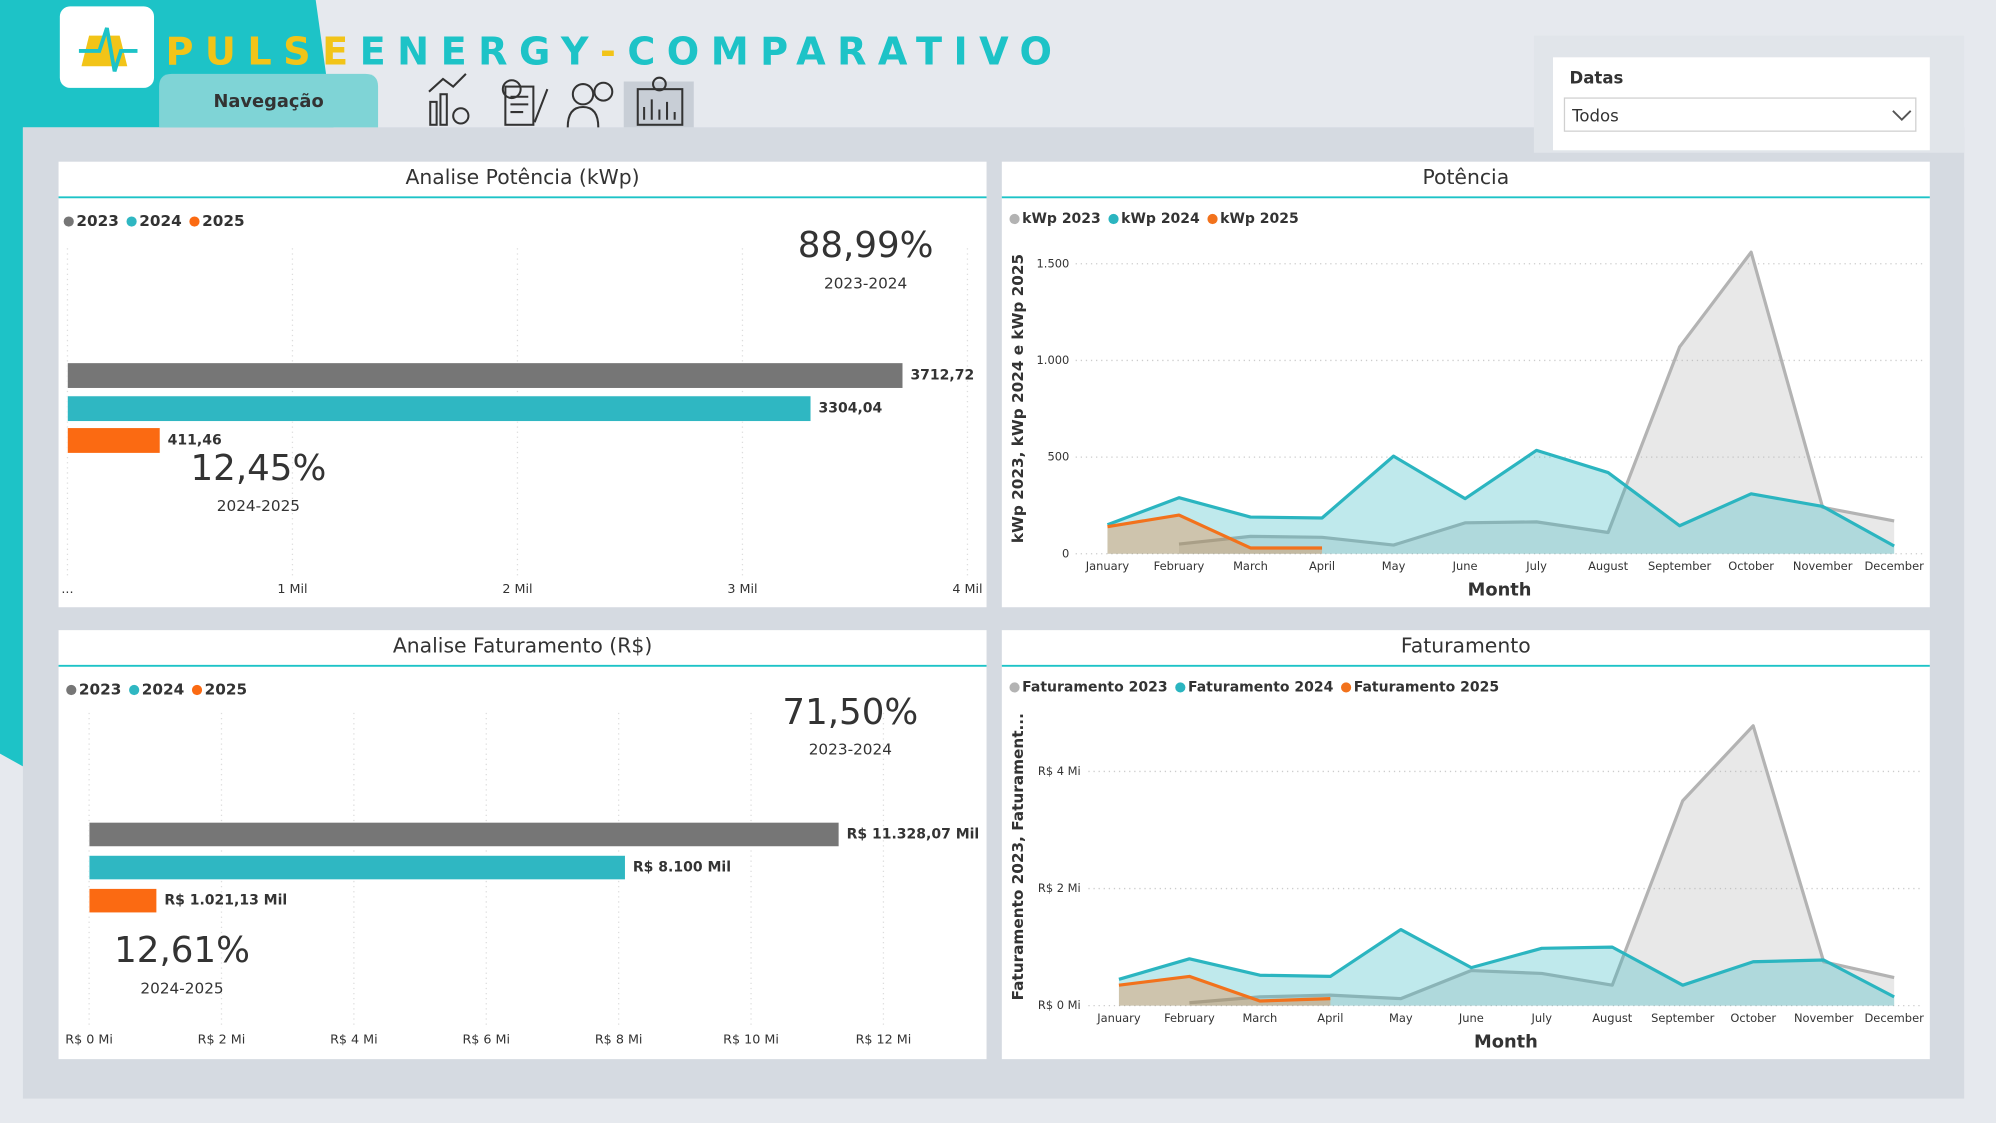 Image resolution: width=1996 pixels, height=1123 pixels. I want to click on filter-dropdown, so click(1740, 114).